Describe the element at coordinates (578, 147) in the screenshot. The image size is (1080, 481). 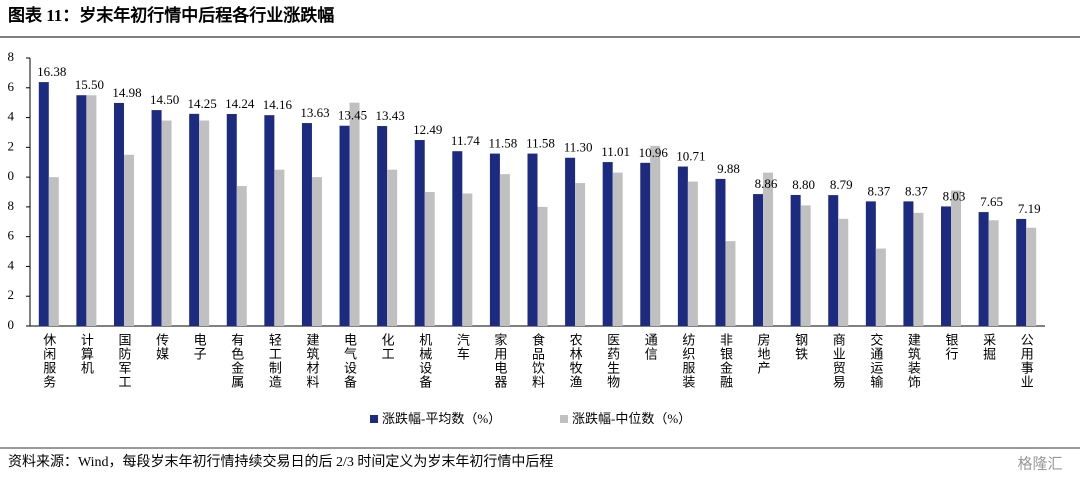
I see `data-label: 11.30` at that location.